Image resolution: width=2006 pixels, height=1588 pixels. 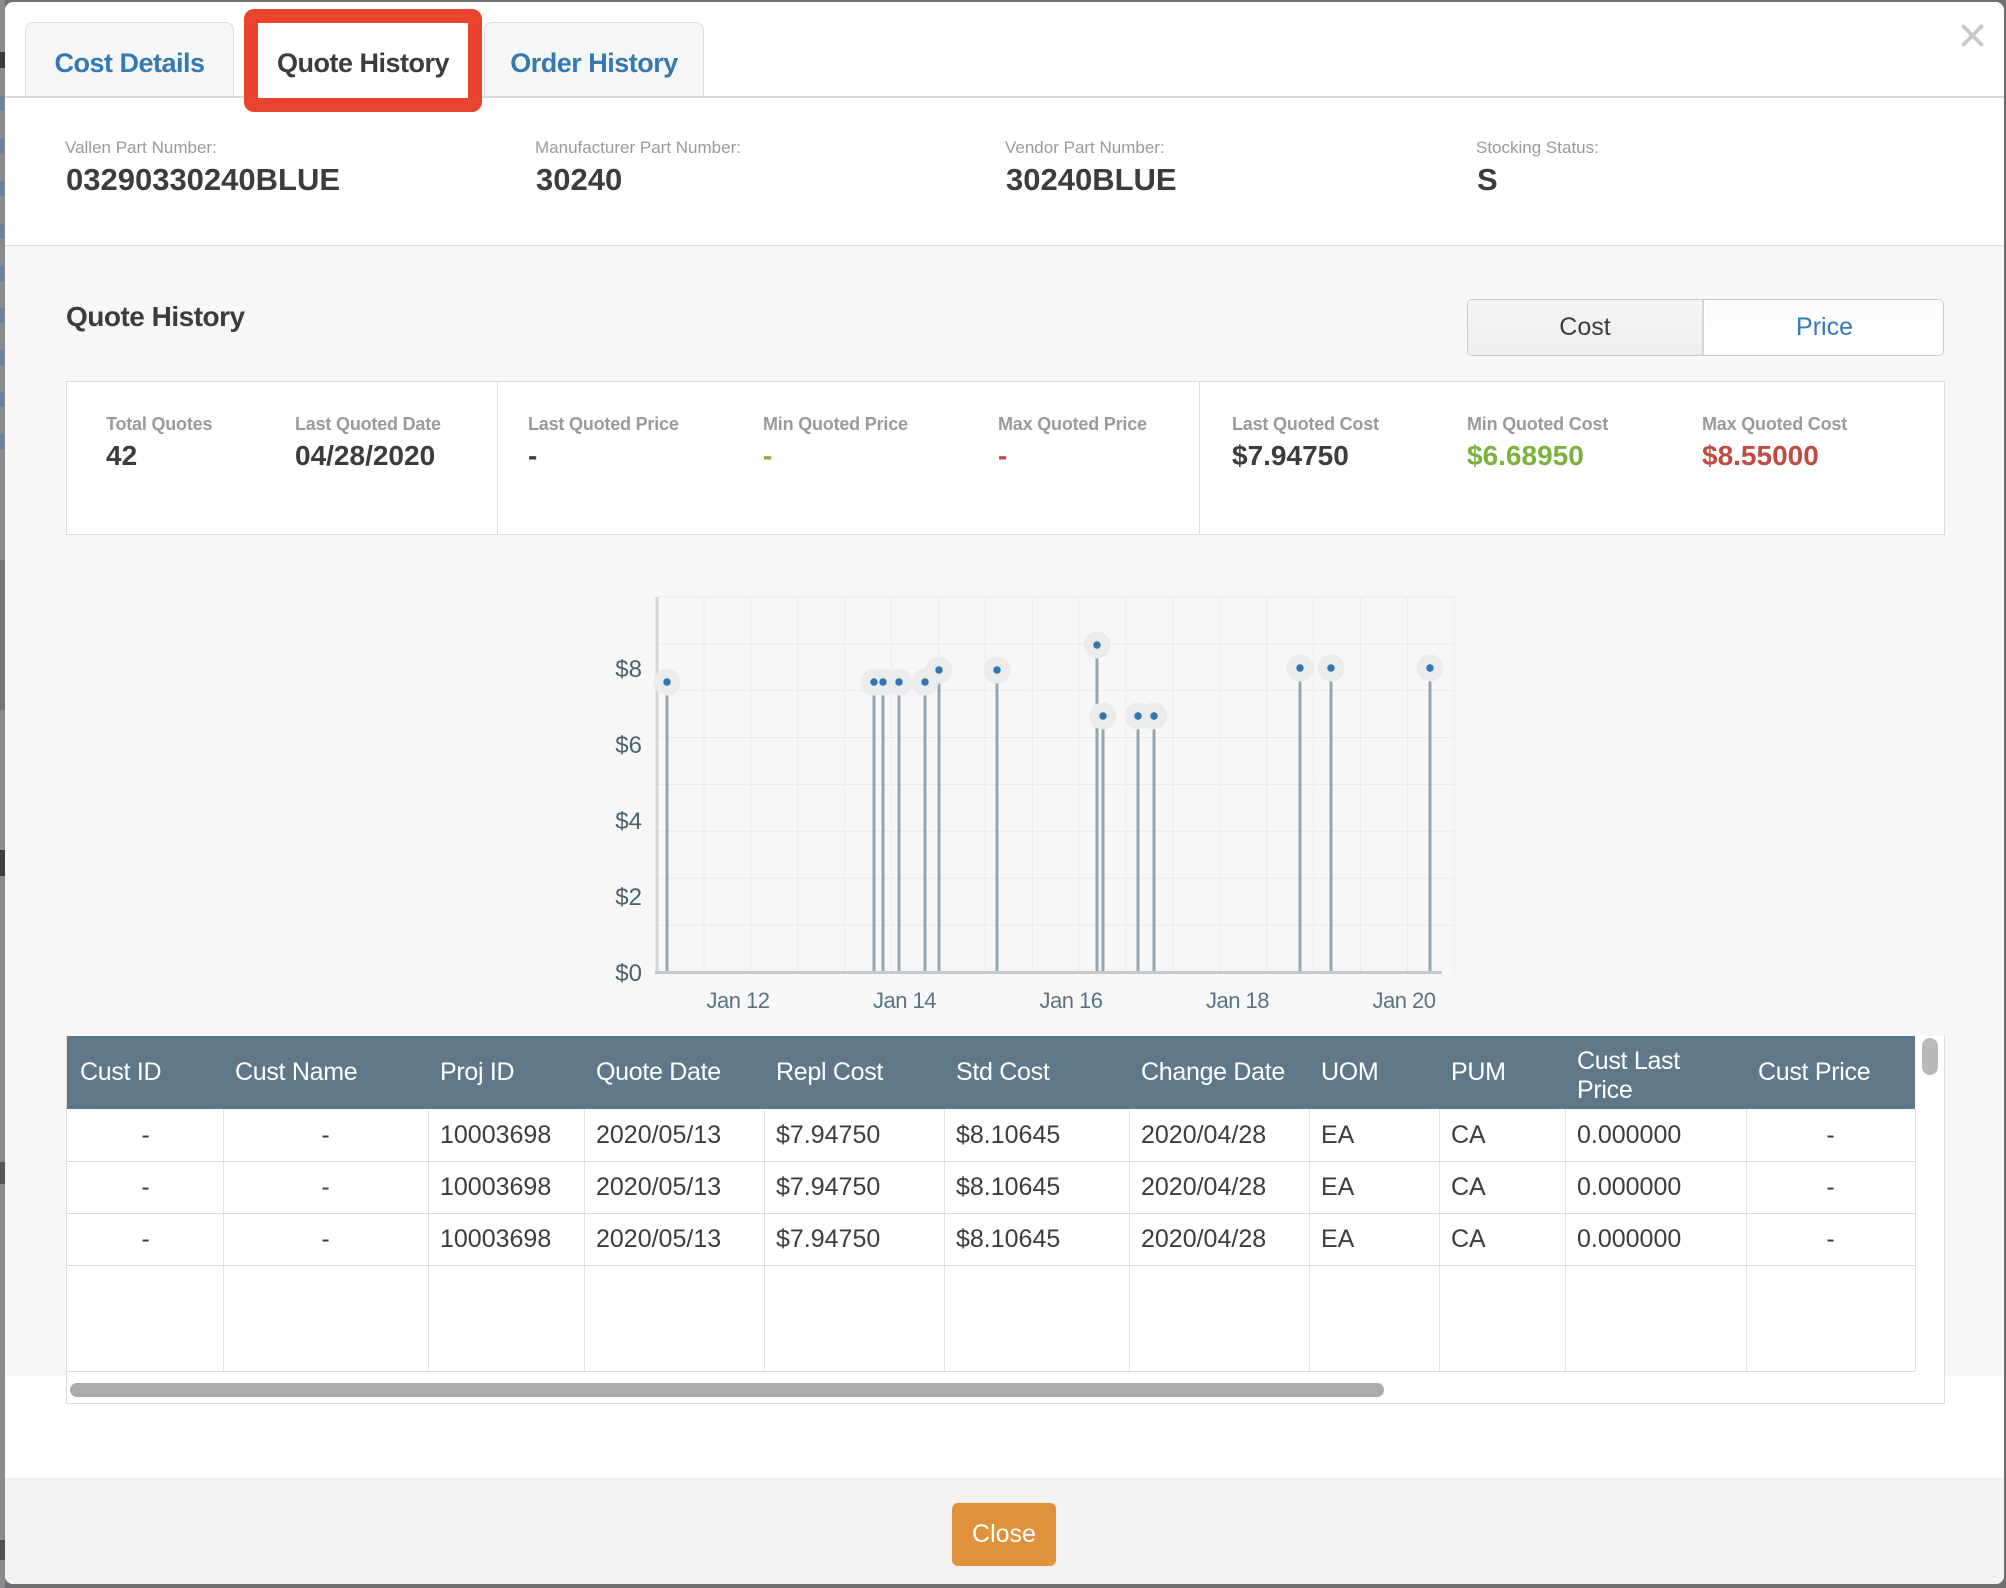 What do you see at coordinates (1237, 1000) in the screenshot?
I see `svg-text: Jan 18` at bounding box center [1237, 1000].